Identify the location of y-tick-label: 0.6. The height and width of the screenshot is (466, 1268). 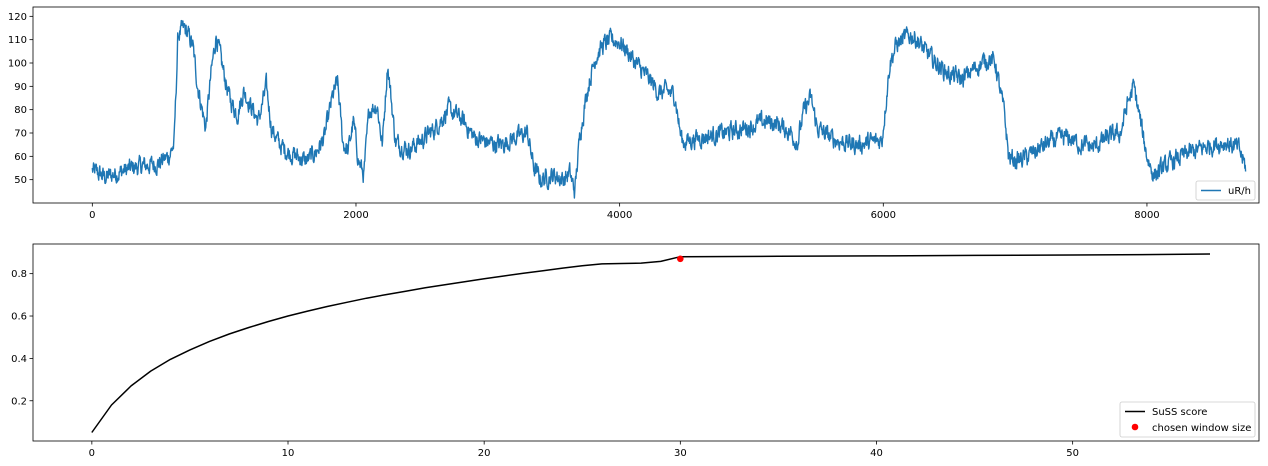
(19, 317).